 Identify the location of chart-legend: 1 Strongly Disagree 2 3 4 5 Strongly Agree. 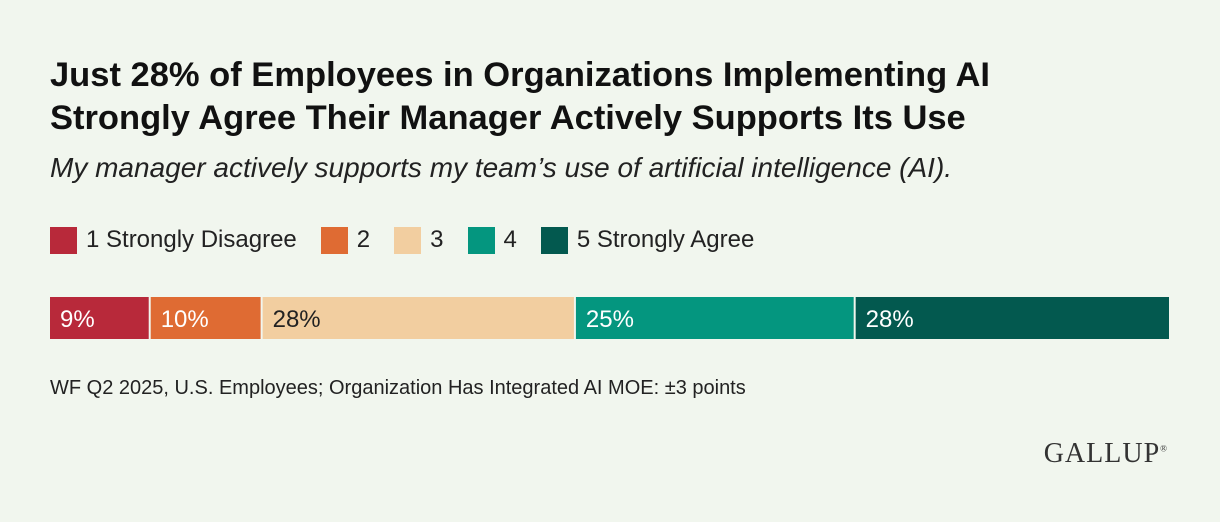
(414, 240).